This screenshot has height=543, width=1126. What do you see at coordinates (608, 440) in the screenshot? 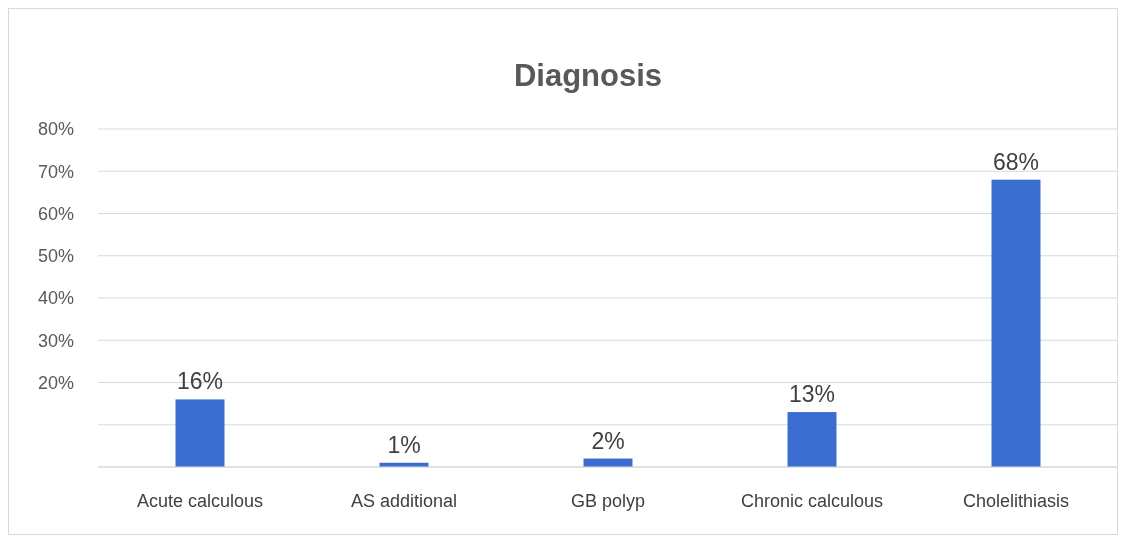
I see `data-label: 2%` at bounding box center [608, 440].